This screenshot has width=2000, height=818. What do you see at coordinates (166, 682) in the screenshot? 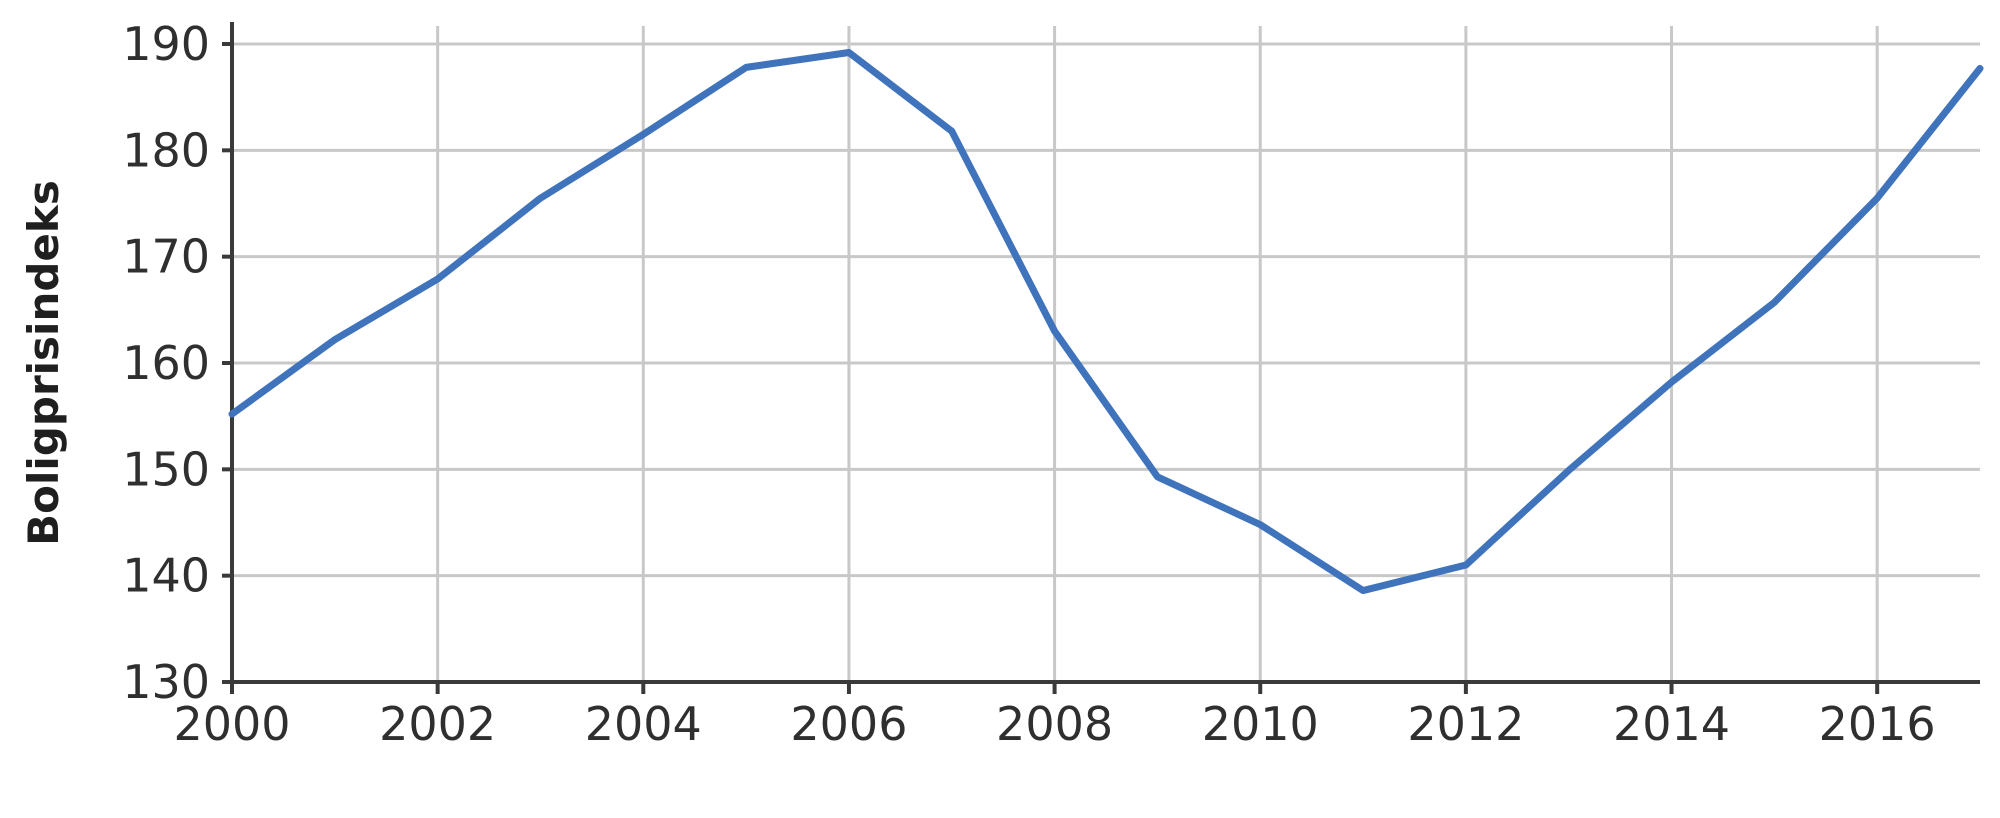
I see `y-tick-label: 130` at bounding box center [166, 682].